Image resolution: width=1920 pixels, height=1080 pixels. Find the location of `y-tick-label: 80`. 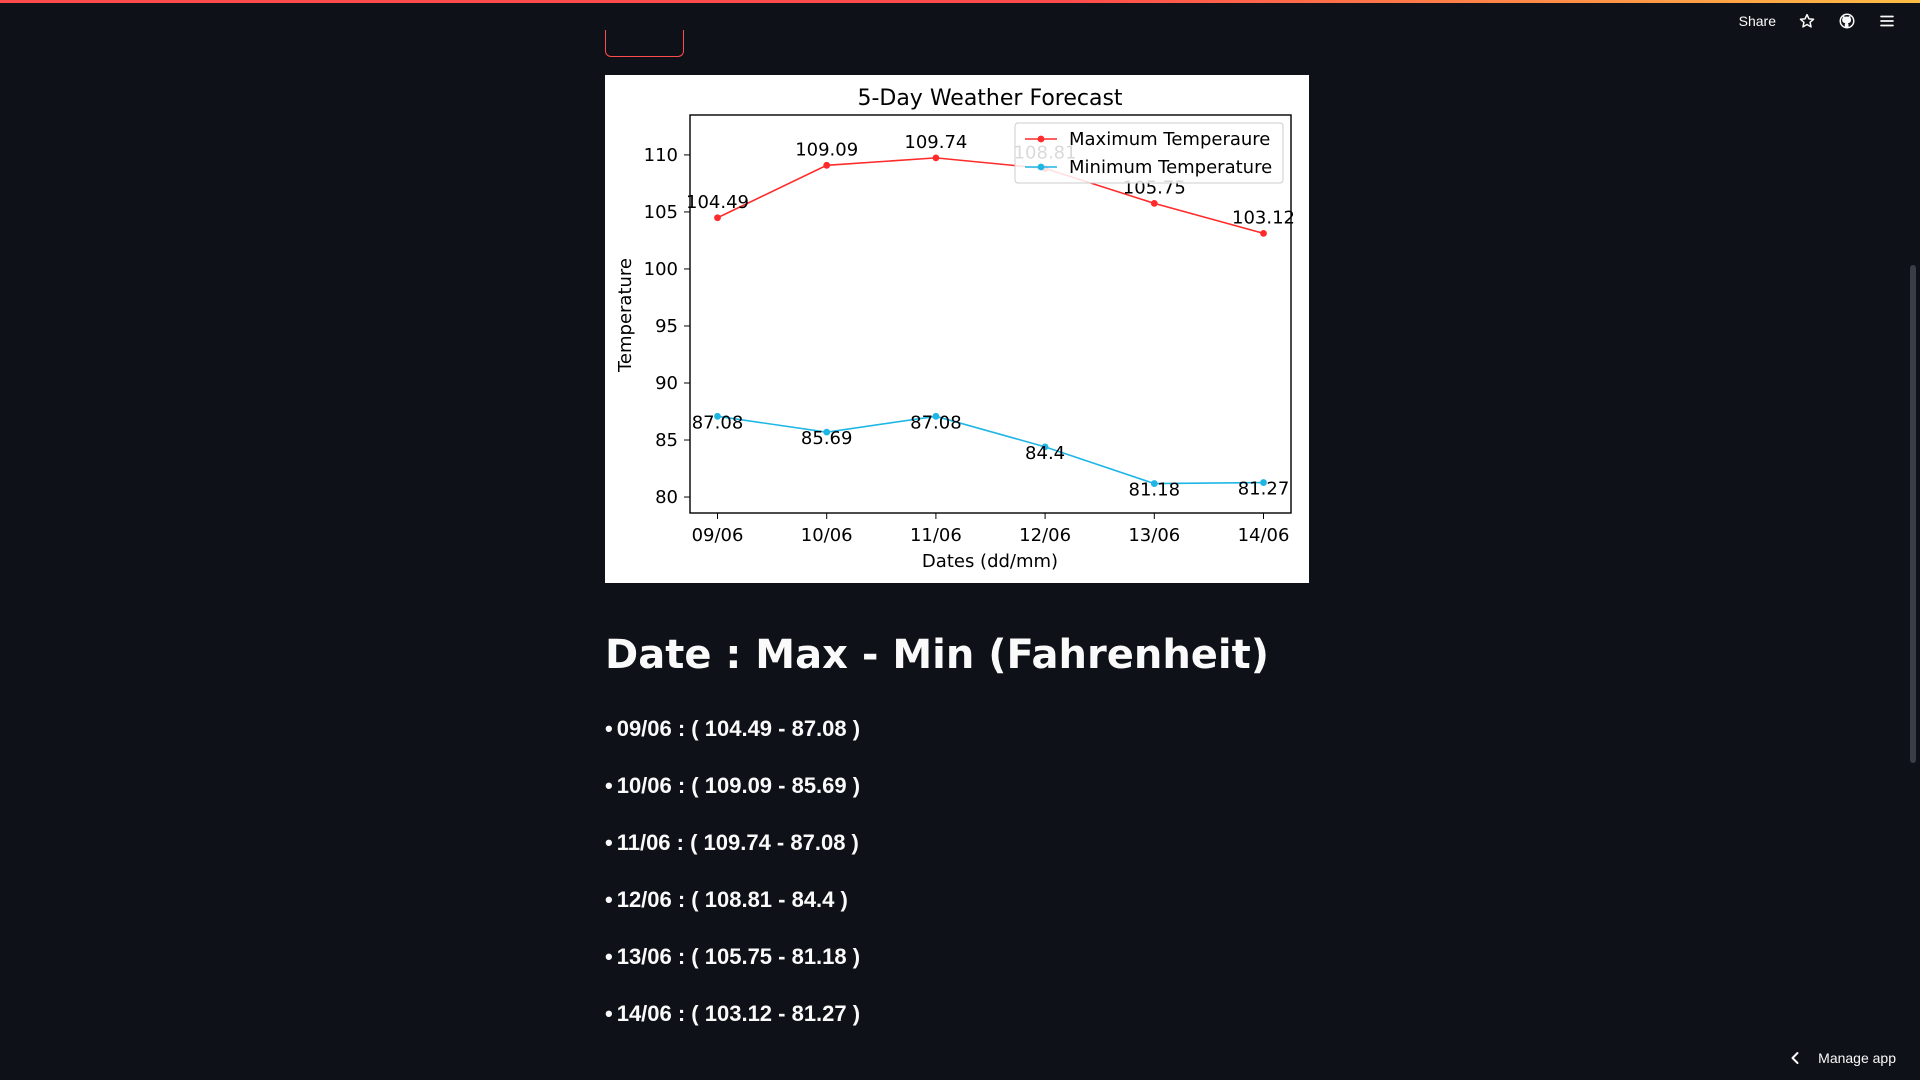

y-tick-label: 80 is located at coordinates (666, 497).